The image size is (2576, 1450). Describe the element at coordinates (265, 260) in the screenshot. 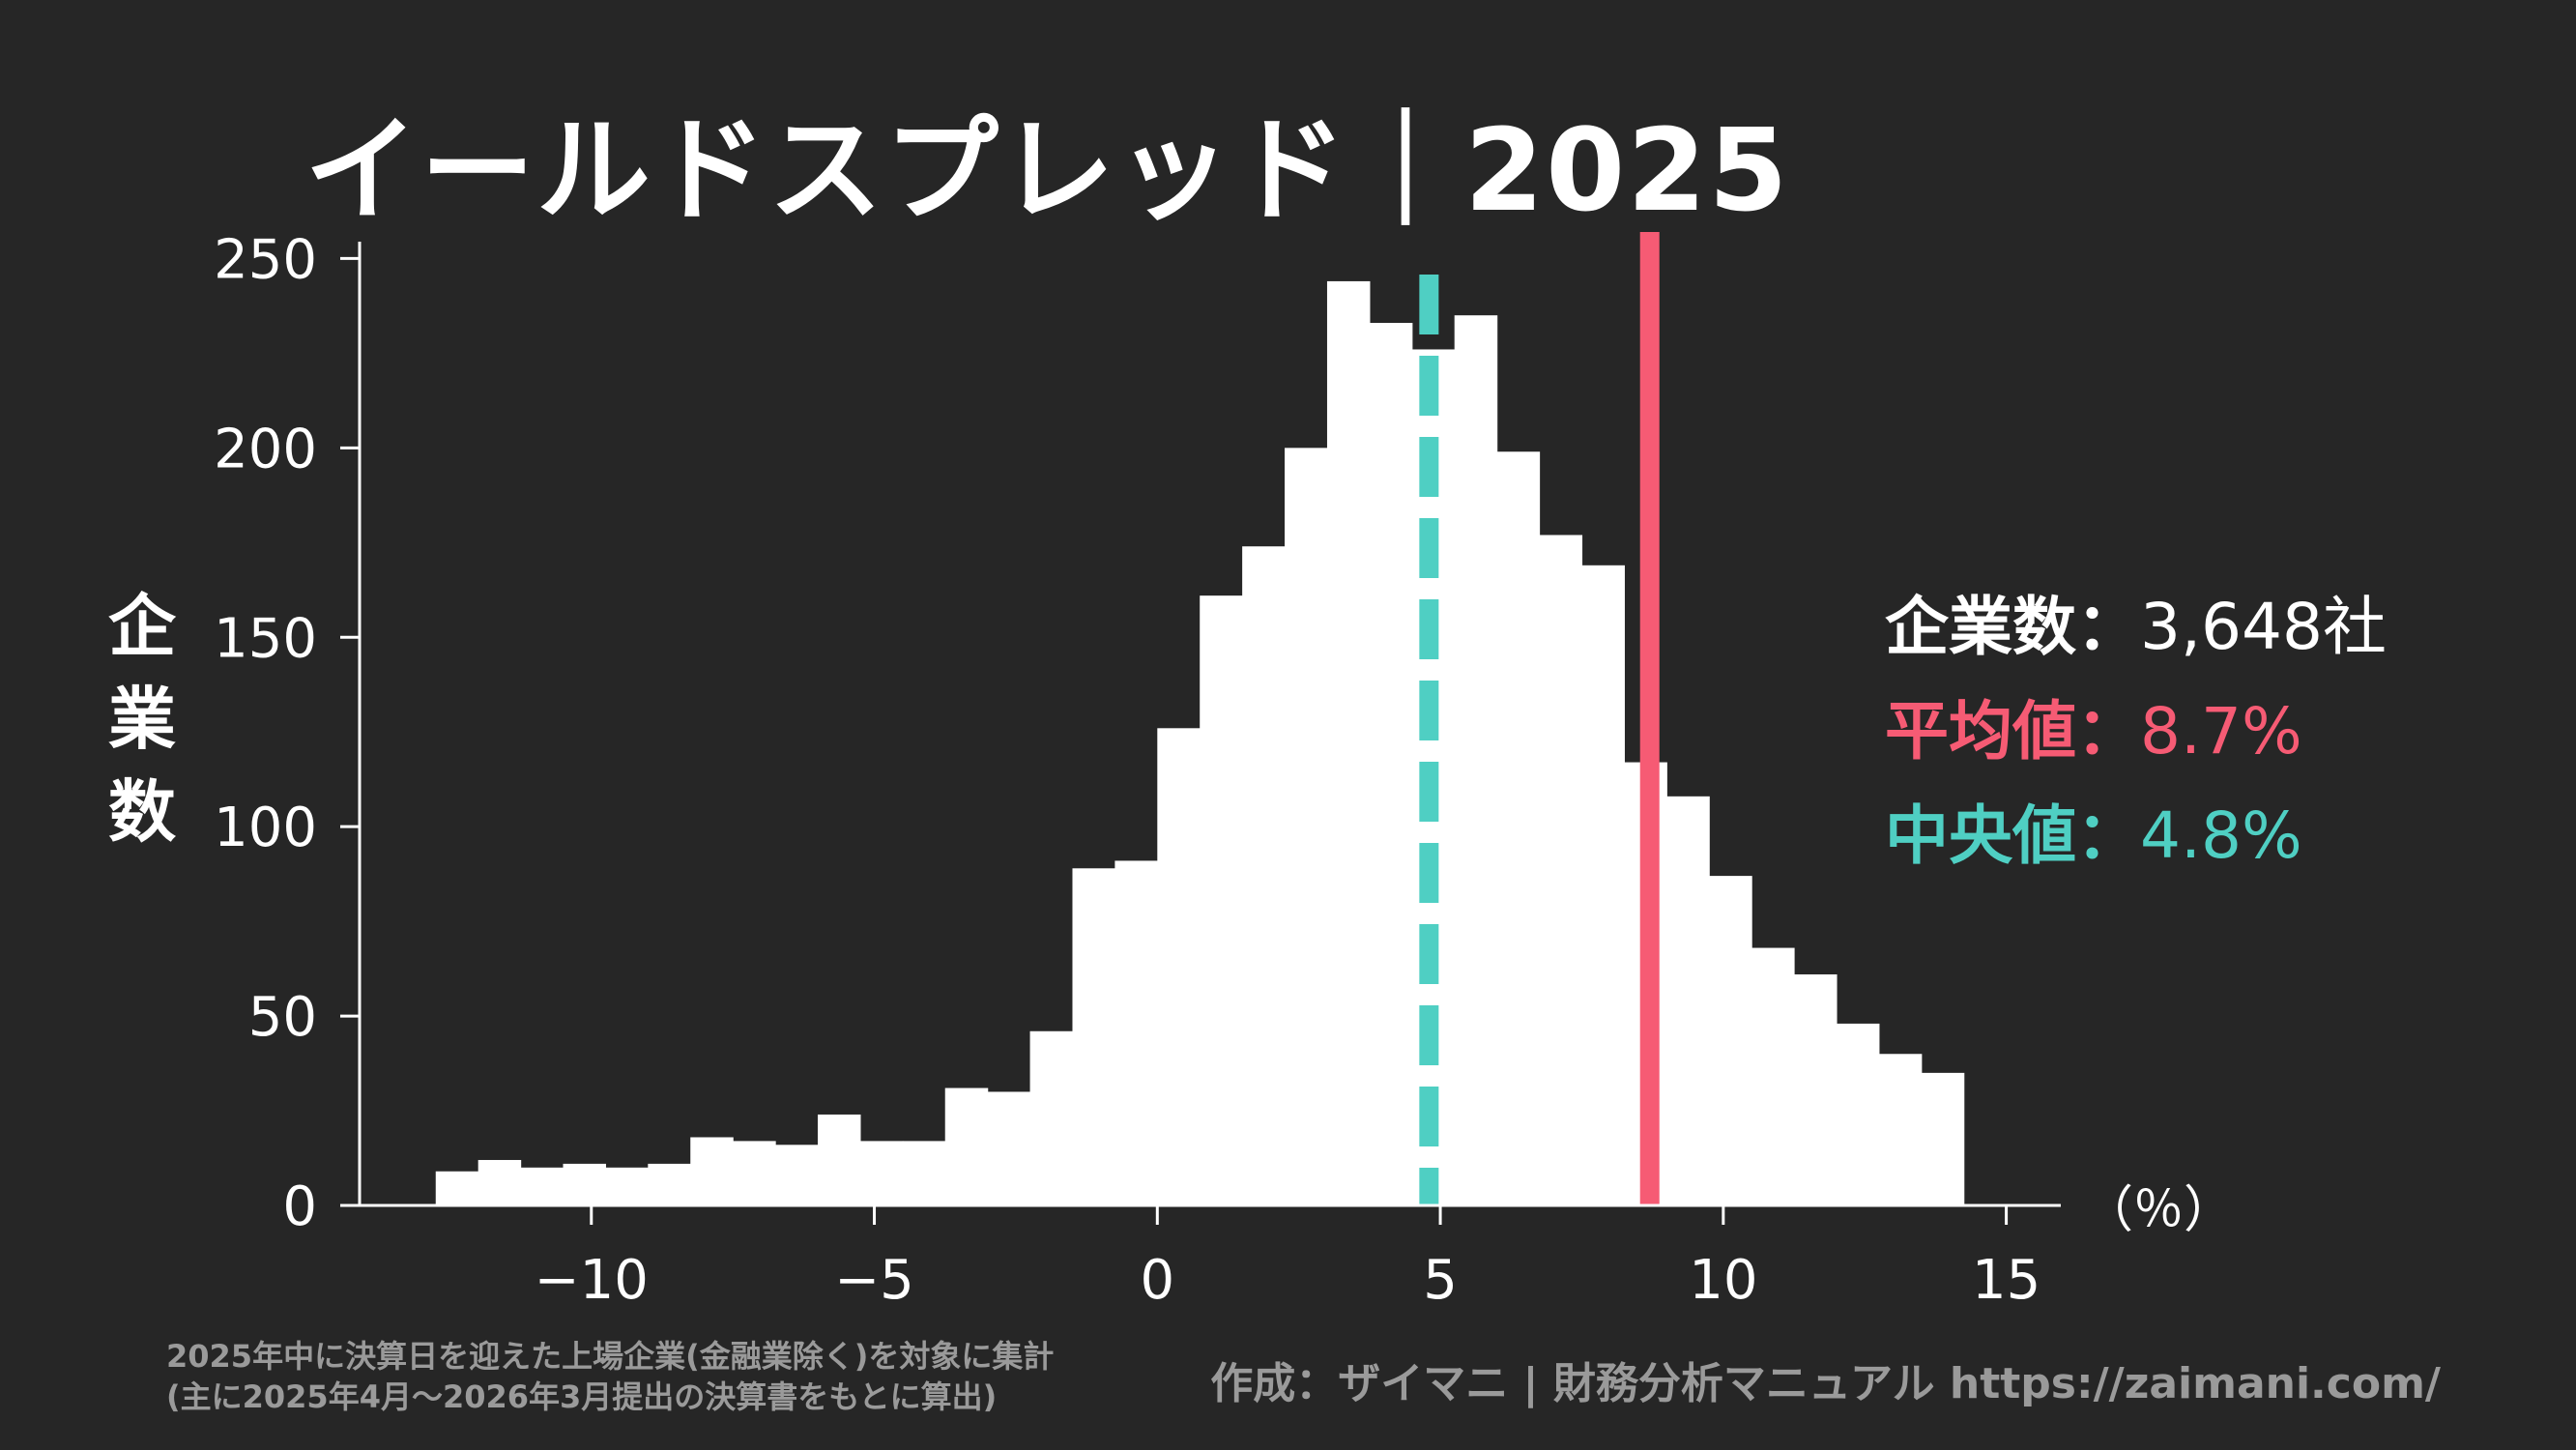

I see `y-tick-label: 250` at that location.